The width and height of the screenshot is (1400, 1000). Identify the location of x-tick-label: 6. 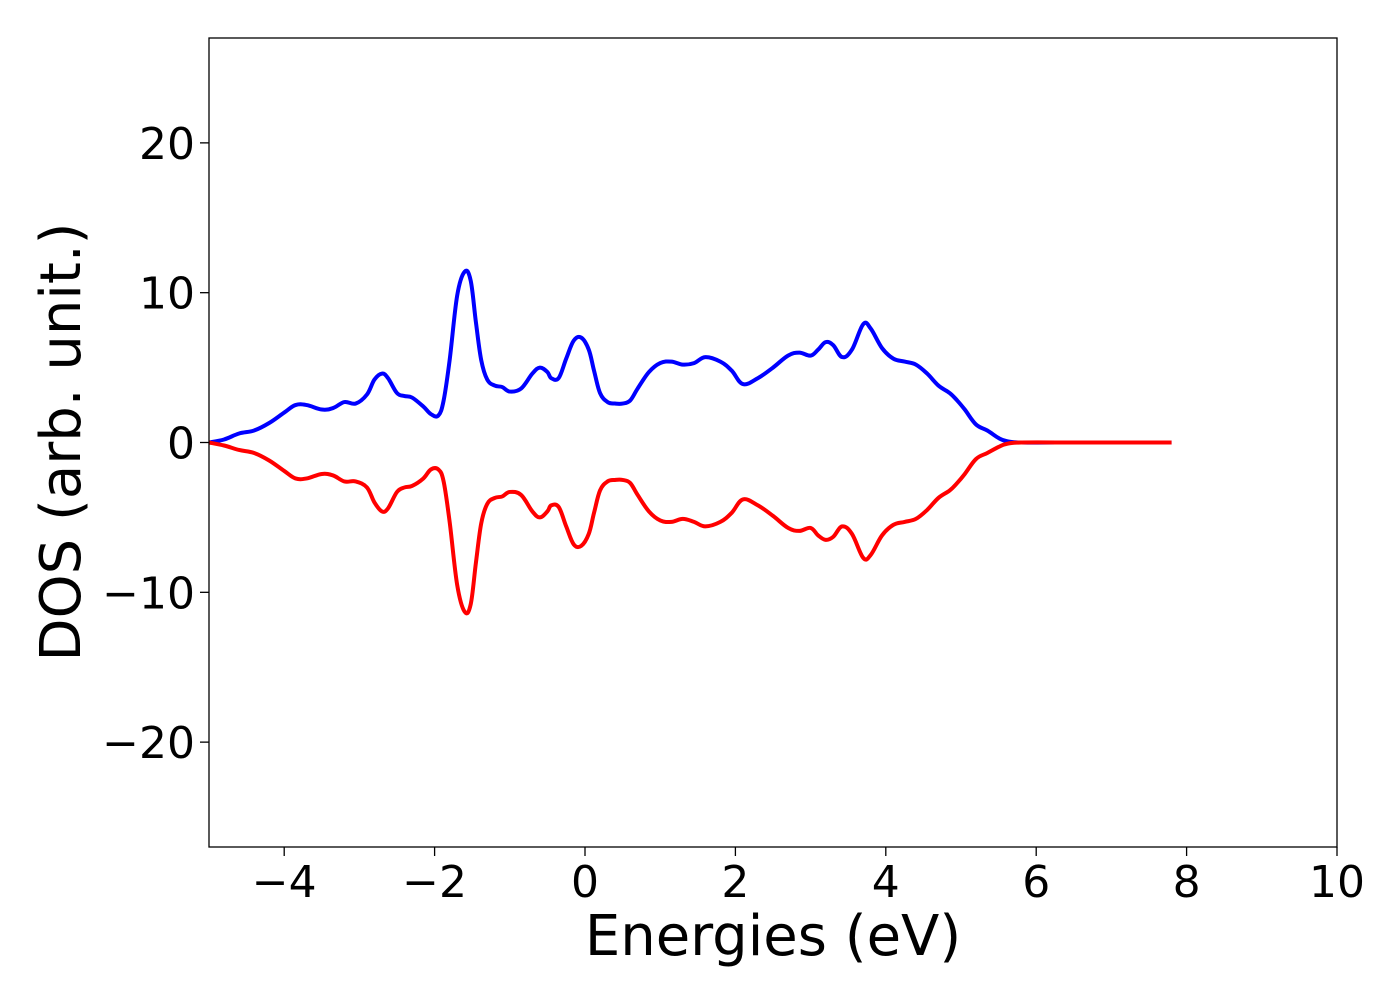
(1036, 882).